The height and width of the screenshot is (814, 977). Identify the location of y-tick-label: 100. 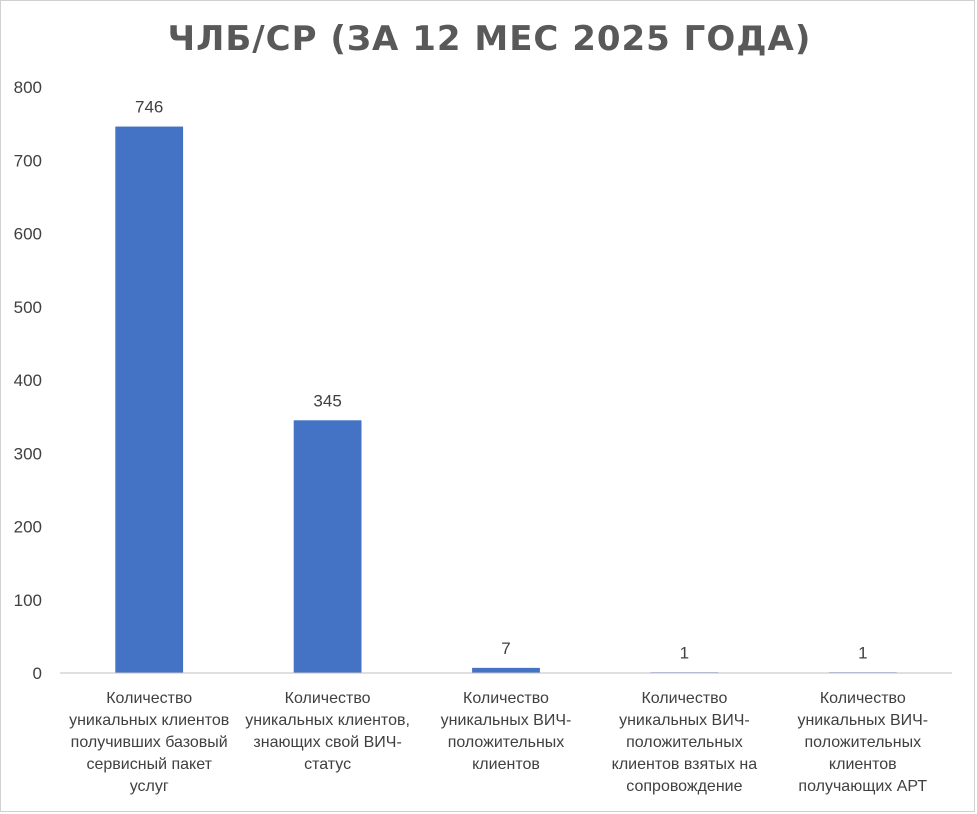
(28, 600).